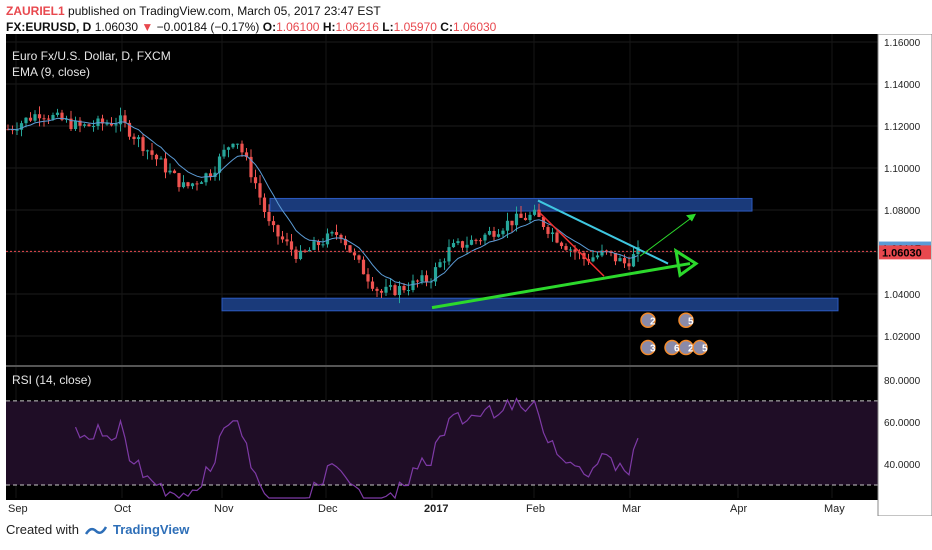 The height and width of the screenshot is (550, 932). I want to click on current-price-label: 1.06030, so click(902, 253).